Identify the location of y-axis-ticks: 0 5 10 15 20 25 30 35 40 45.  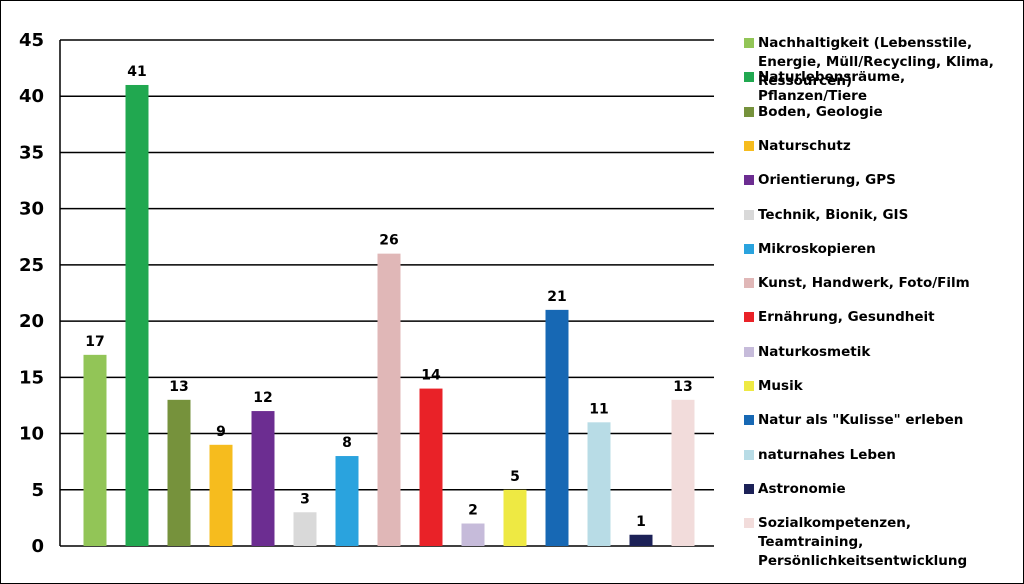
(31, 293).